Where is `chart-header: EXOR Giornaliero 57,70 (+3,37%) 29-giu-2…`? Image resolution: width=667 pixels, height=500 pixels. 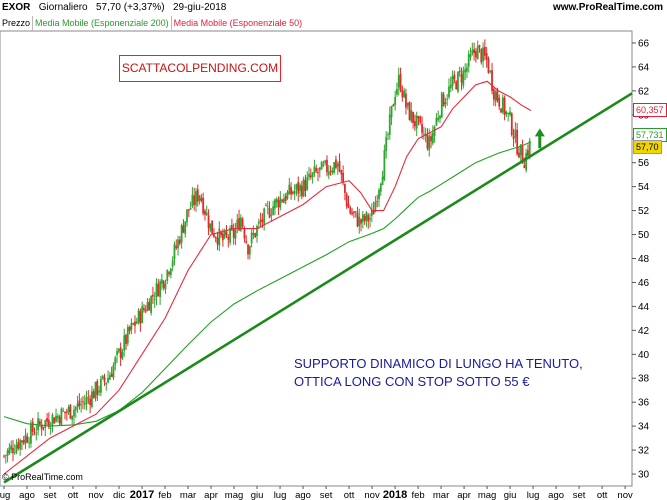
chart-header: EXOR Giornaliero 57,70 (+3,37%) 29-giu-2… is located at coordinates (333, 8).